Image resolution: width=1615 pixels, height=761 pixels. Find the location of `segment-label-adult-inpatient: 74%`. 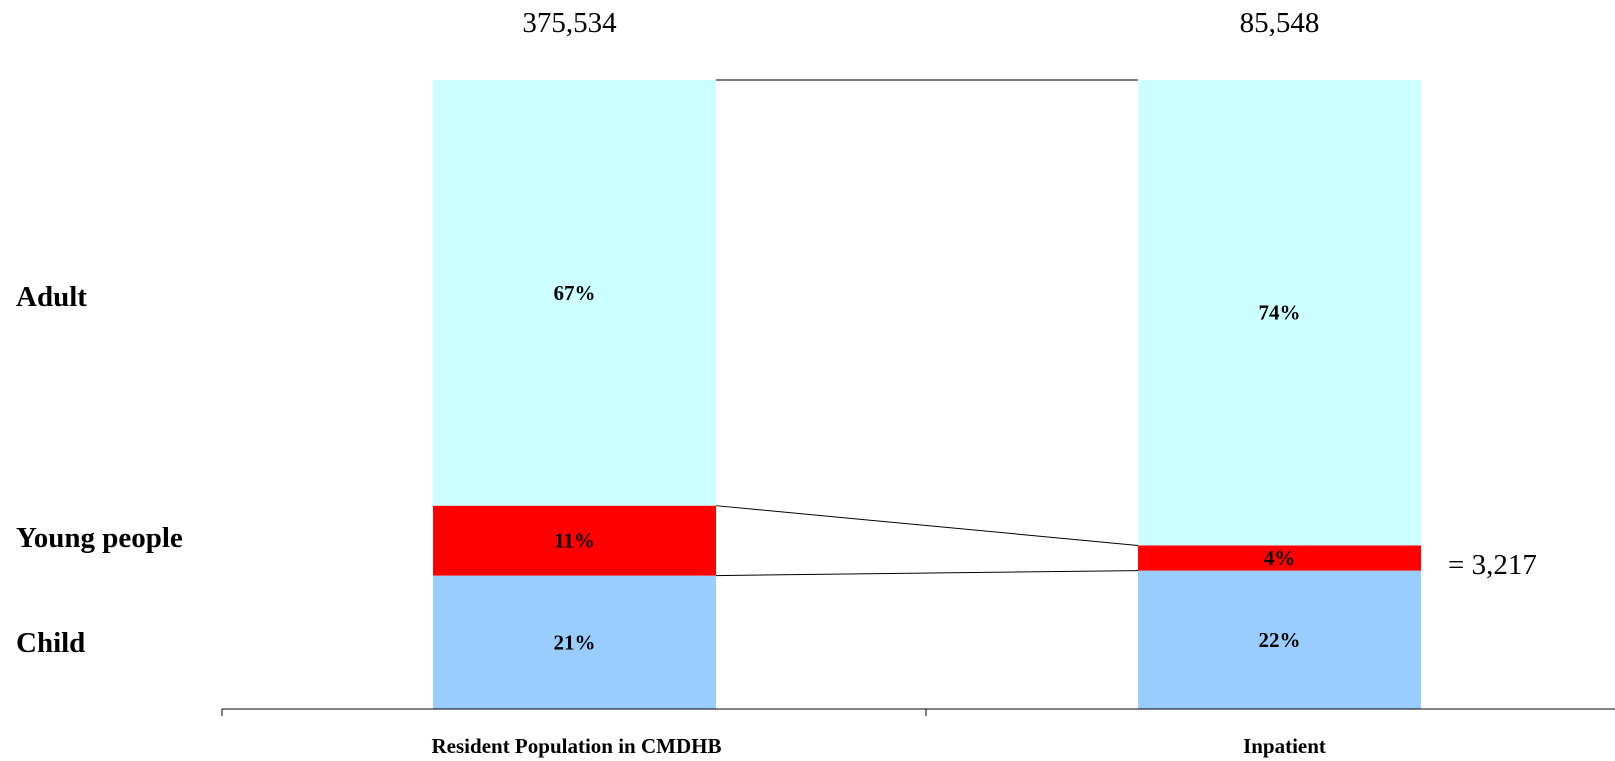

segment-label-adult-inpatient: 74% is located at coordinates (1280, 313).